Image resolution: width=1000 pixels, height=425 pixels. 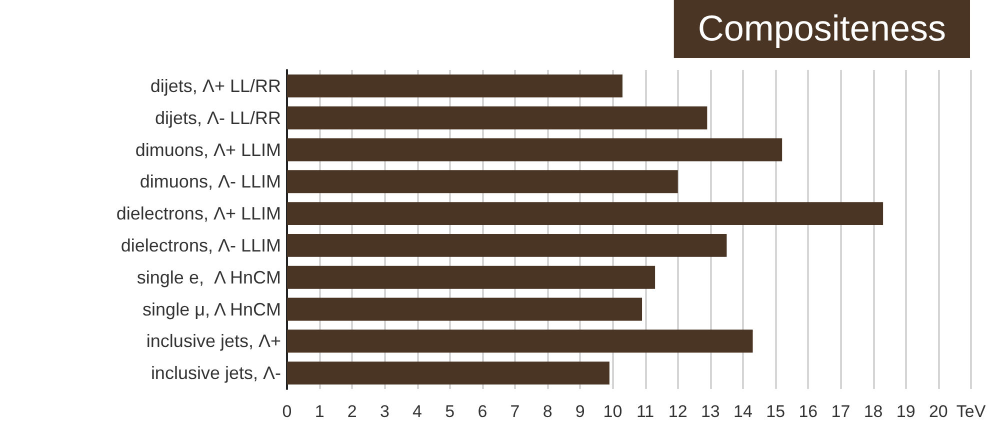 What do you see at coordinates (873, 411) in the screenshot?
I see `x-tick-label: 18` at bounding box center [873, 411].